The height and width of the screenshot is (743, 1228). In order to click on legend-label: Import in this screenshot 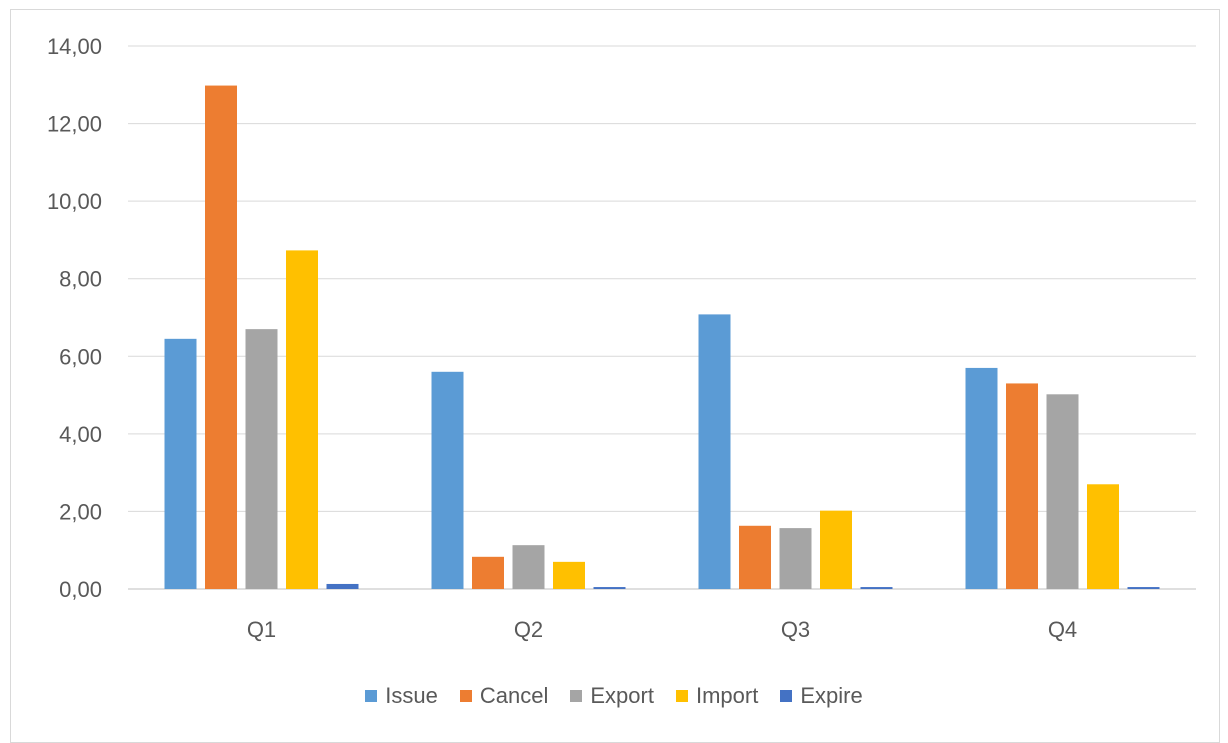, I will do `click(727, 695)`.